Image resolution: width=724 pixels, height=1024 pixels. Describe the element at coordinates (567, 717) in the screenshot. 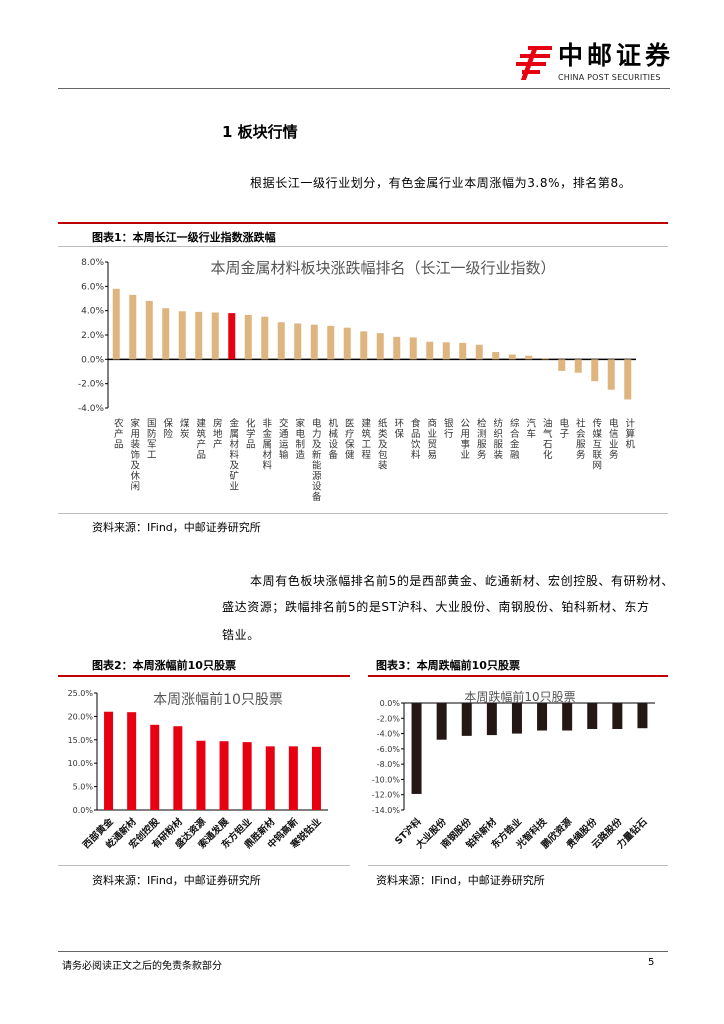

I see `bar-鹏欣资源` at that location.